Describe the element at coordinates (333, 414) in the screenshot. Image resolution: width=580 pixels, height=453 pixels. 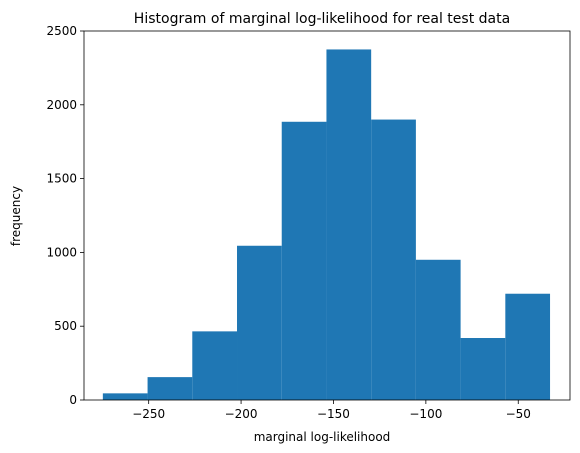
I see `x-tick-label: −150` at that location.